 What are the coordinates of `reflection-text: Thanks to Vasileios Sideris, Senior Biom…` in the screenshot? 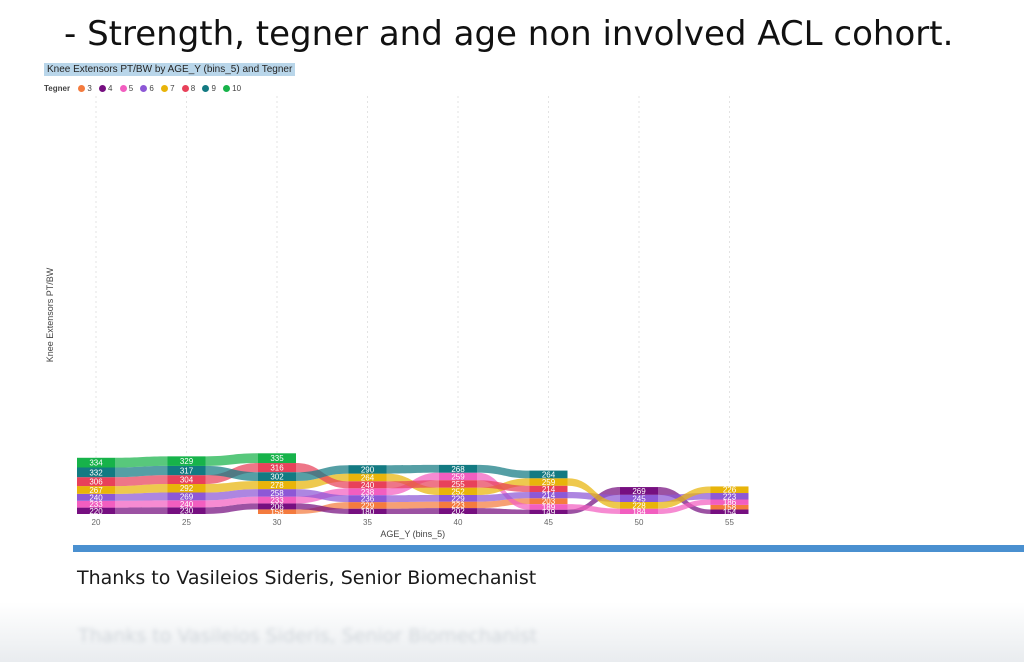 It's located at (308, 636).